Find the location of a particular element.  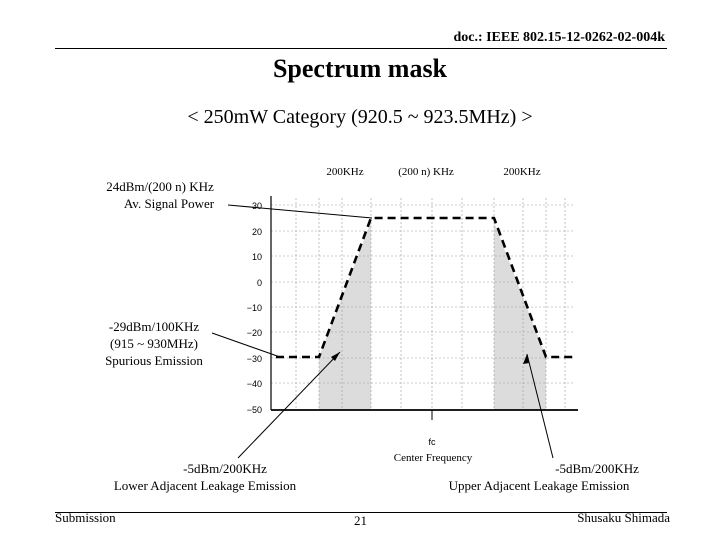

header-rule is located at coordinates (361, 48).